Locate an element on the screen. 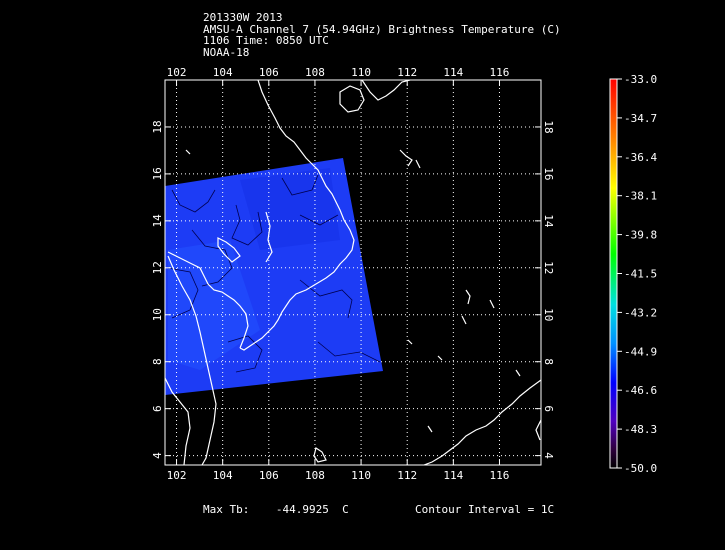 The width and height of the screenshot is (725, 550). lat-label-right: 10 is located at coordinates (548, 314).